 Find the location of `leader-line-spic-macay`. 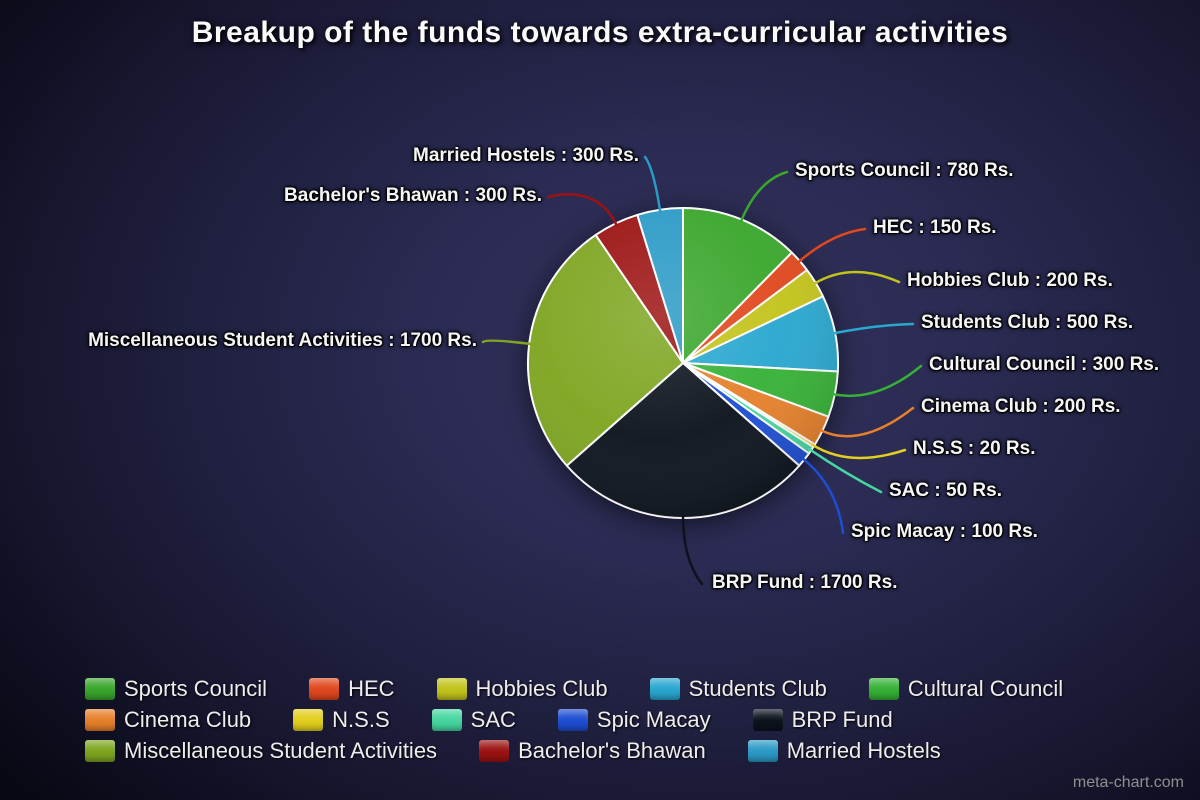

leader-line-spic-macay is located at coordinates (823, 496).